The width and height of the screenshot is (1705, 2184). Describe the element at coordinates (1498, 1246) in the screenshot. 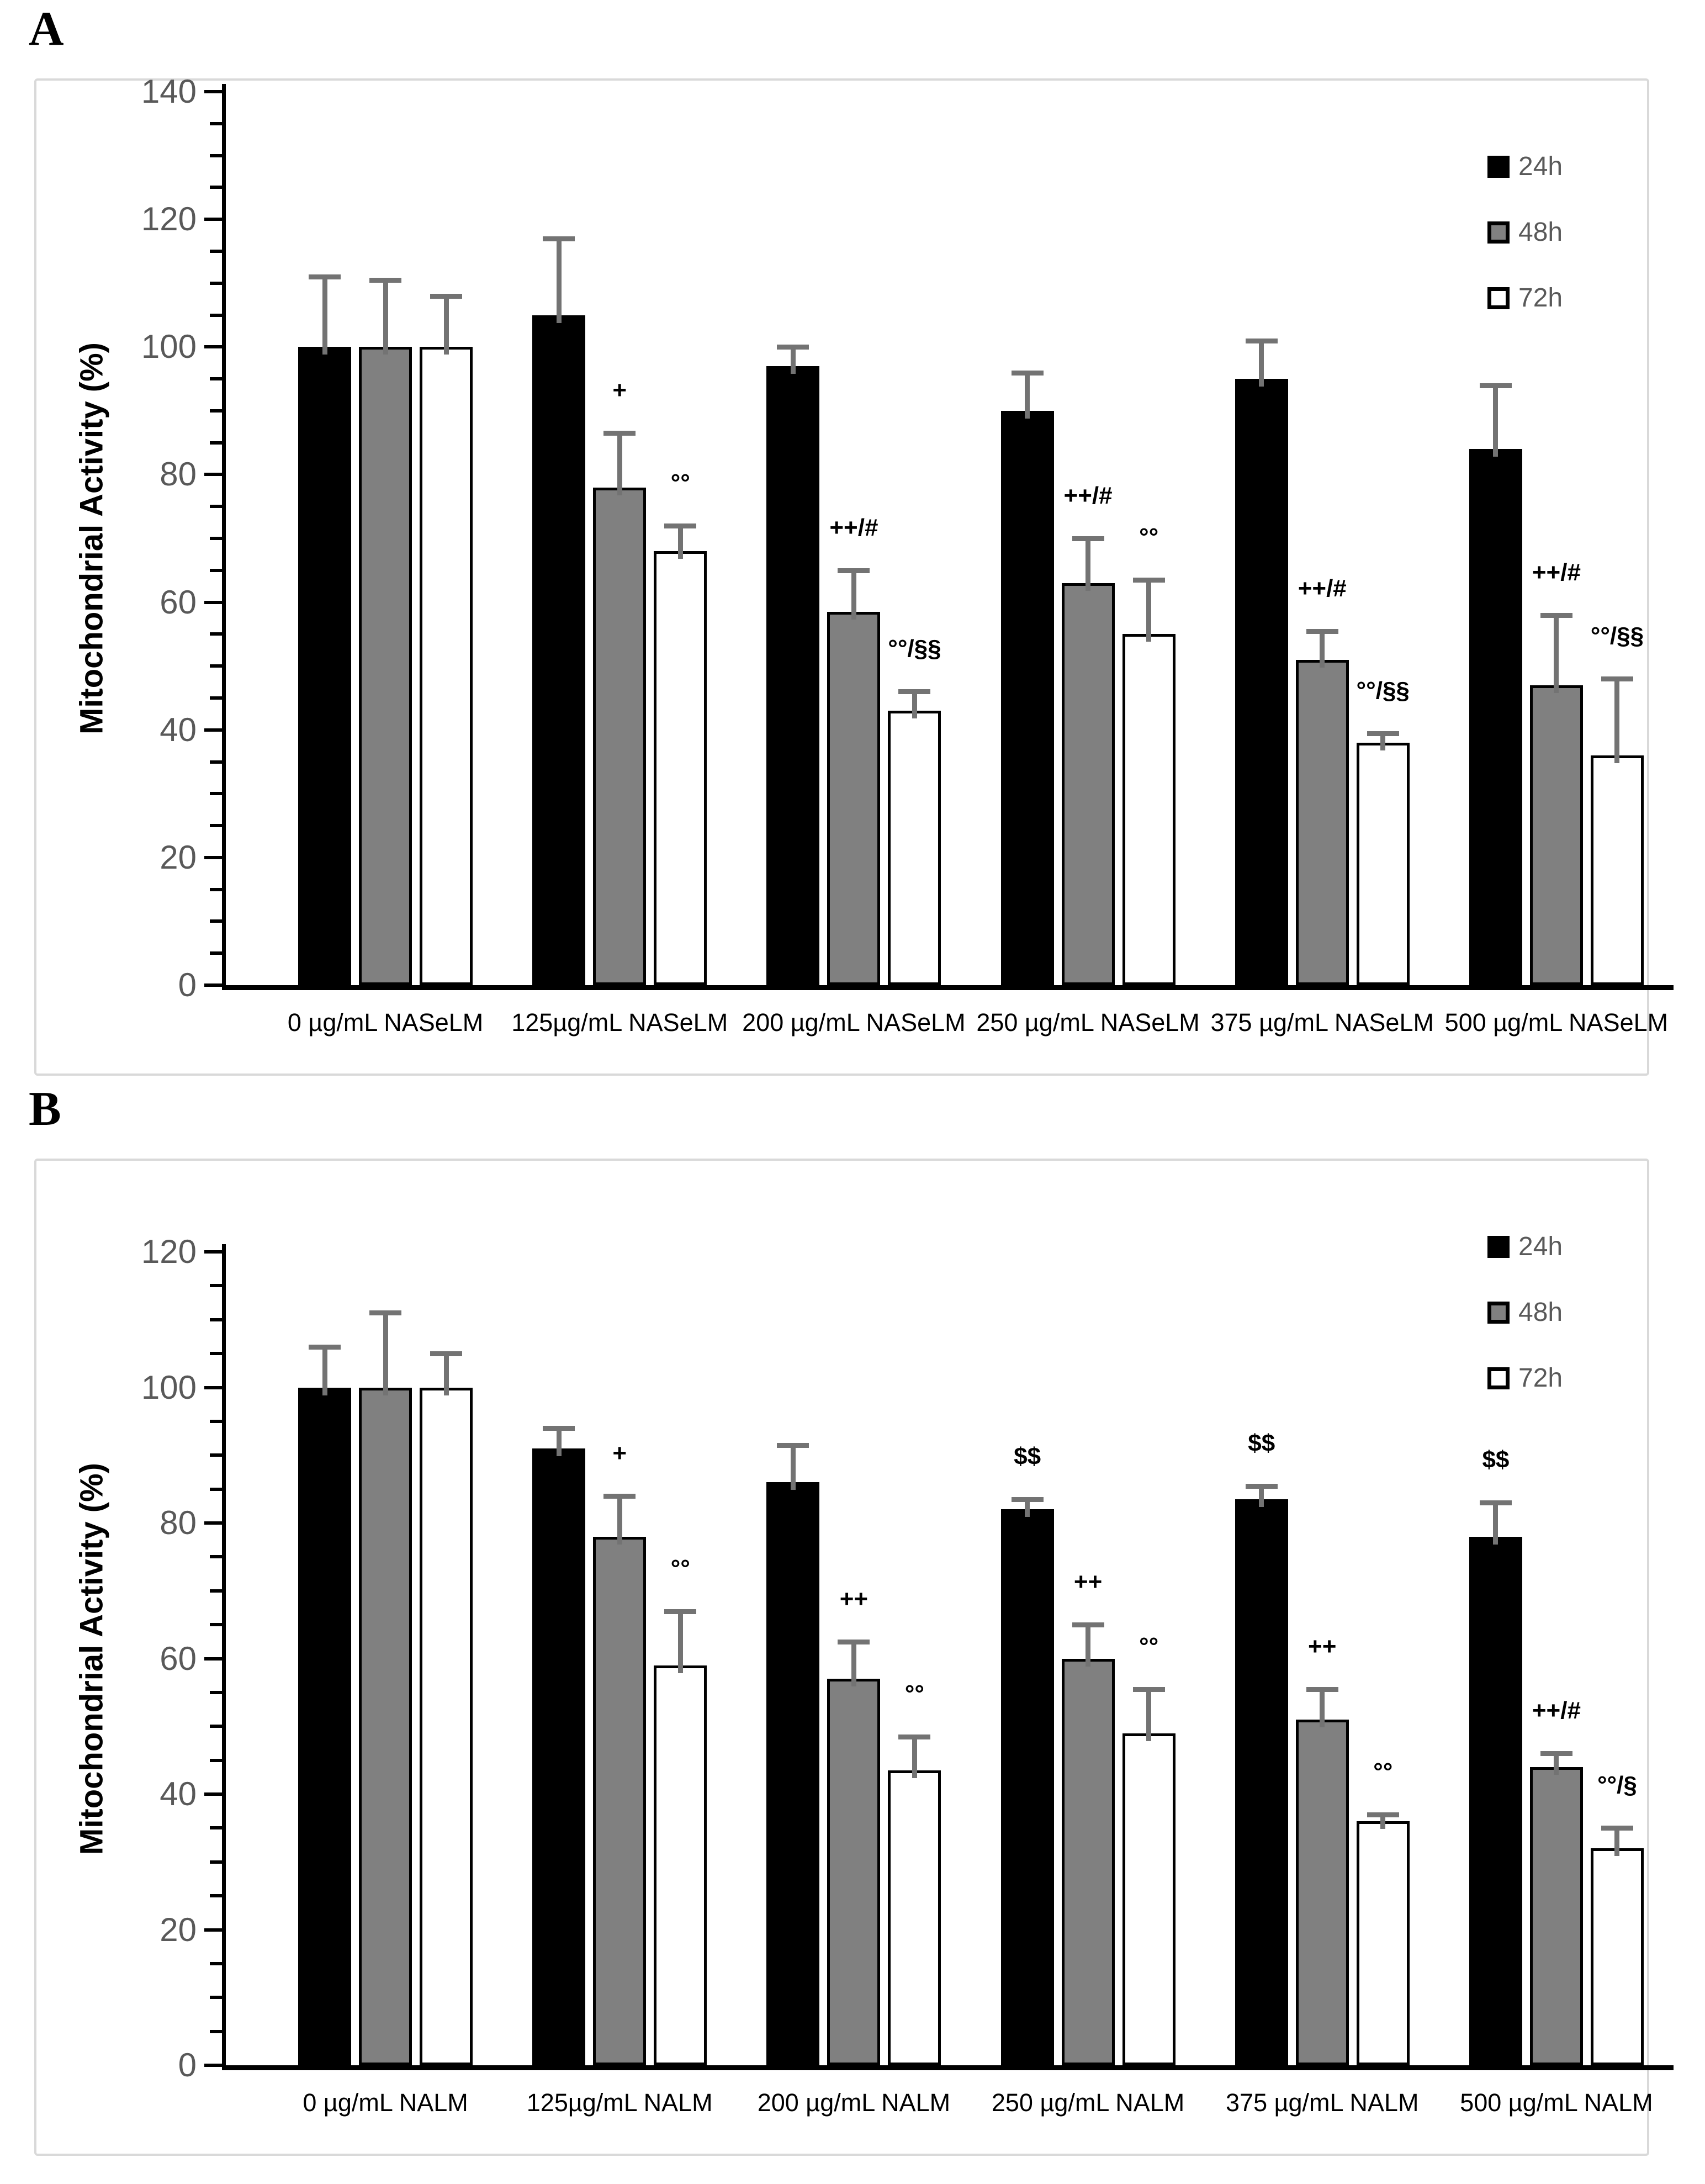

I see `legend-swatch-24h` at that location.